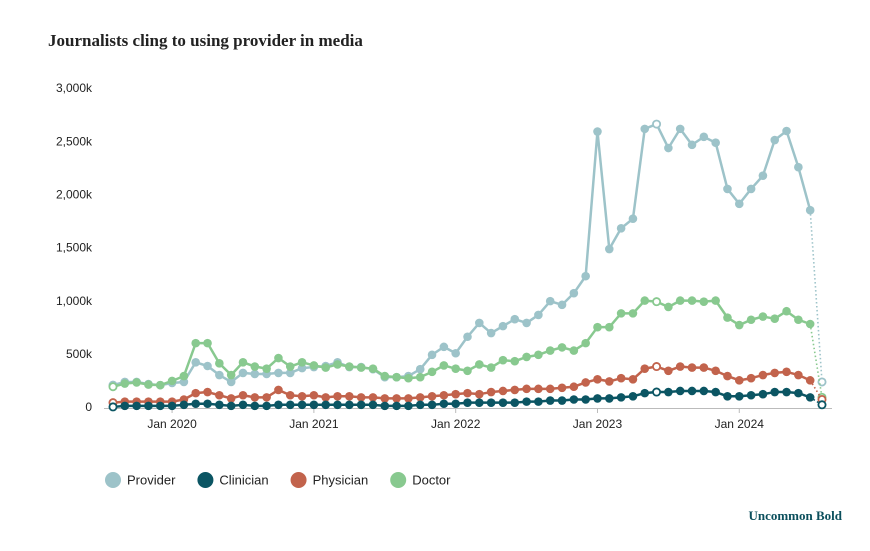 The width and height of the screenshot is (870, 551). Describe the element at coordinates (243, 479) in the screenshot. I see `legend-label: Clinician` at that location.